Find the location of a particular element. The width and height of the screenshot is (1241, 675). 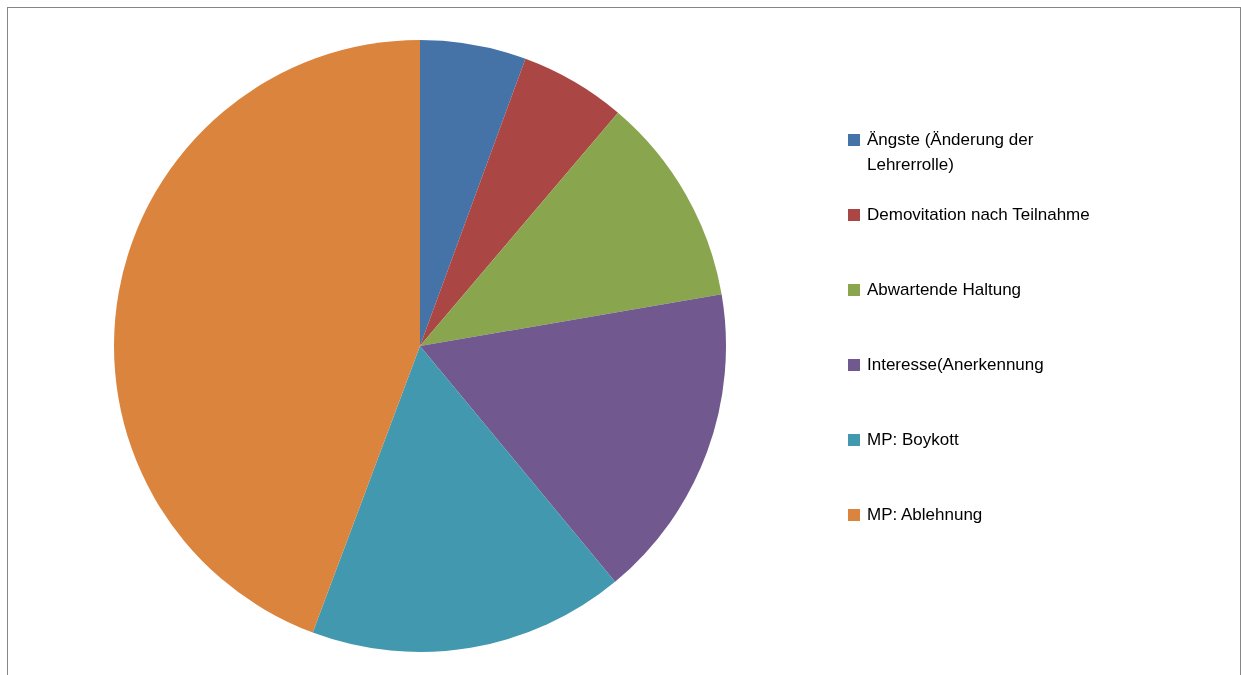

legend-label: MP: Ablehnung is located at coordinates (925, 514).